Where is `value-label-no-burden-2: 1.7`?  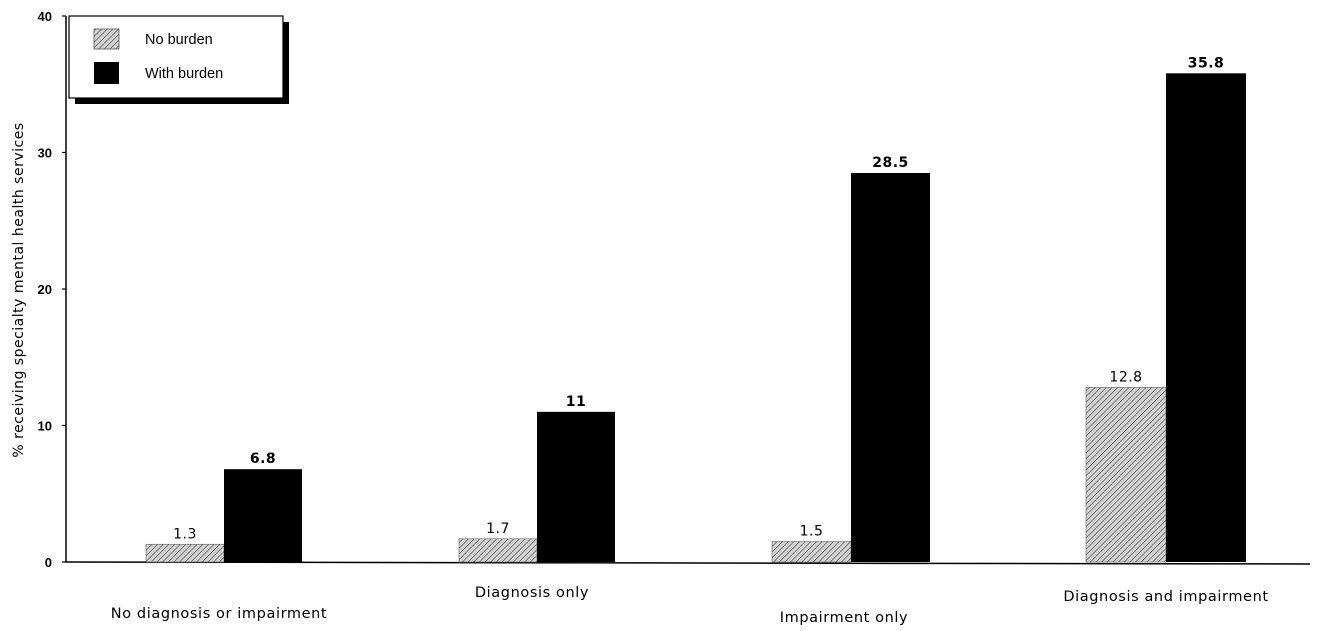 value-label-no-burden-2: 1.7 is located at coordinates (498, 529).